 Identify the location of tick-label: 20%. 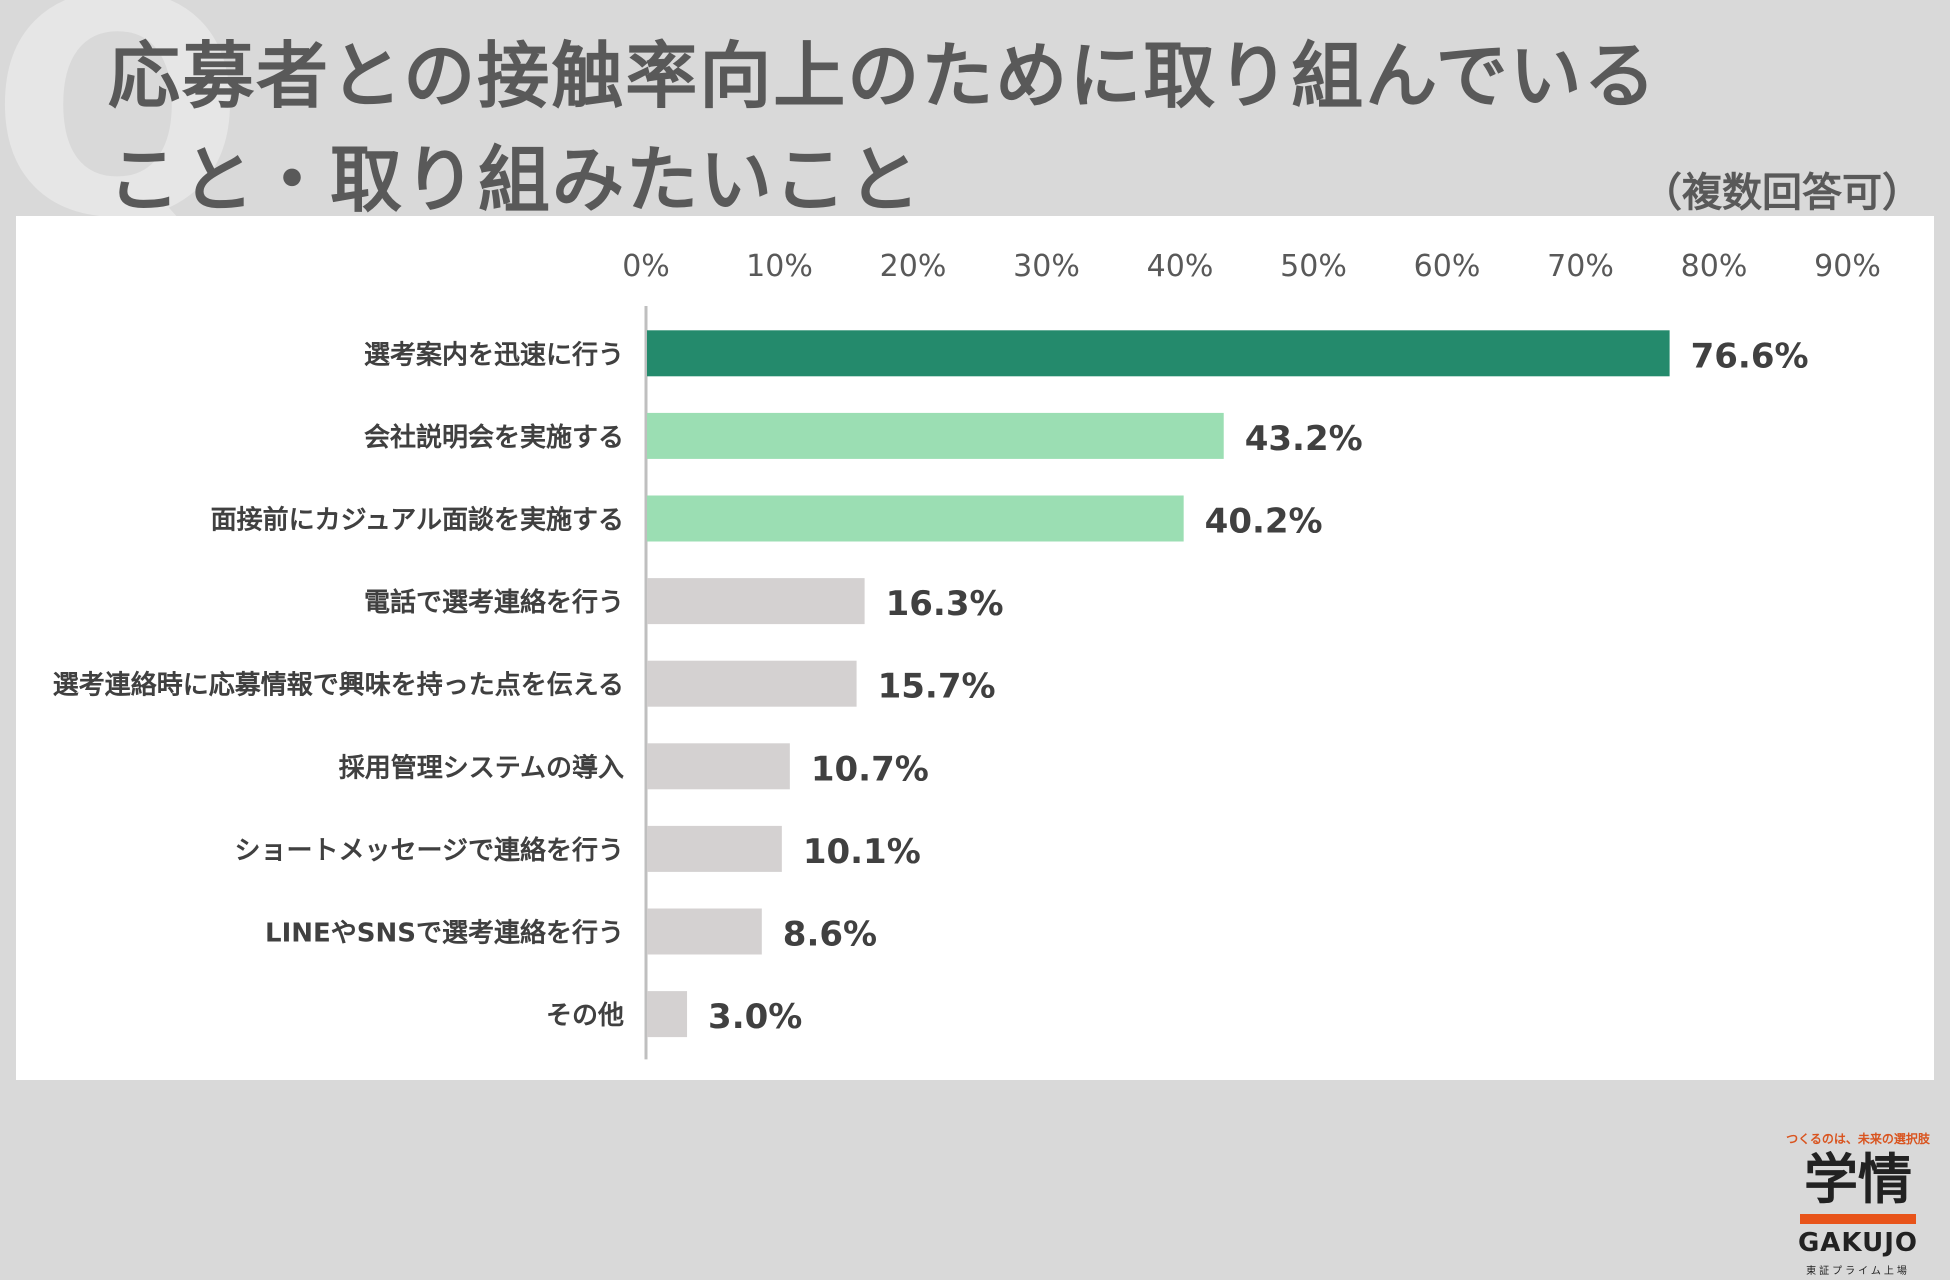
(913, 266).